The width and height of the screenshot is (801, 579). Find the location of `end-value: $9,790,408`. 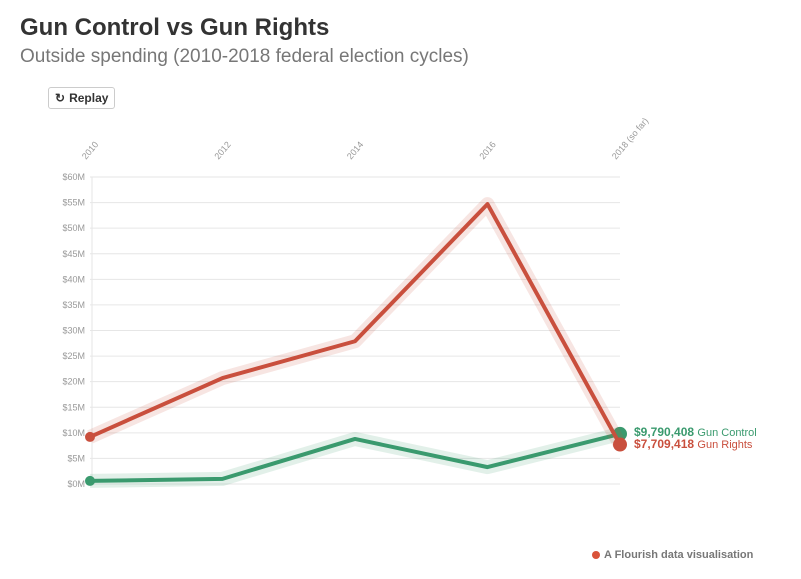

end-value: $9,790,408 is located at coordinates (665, 432).